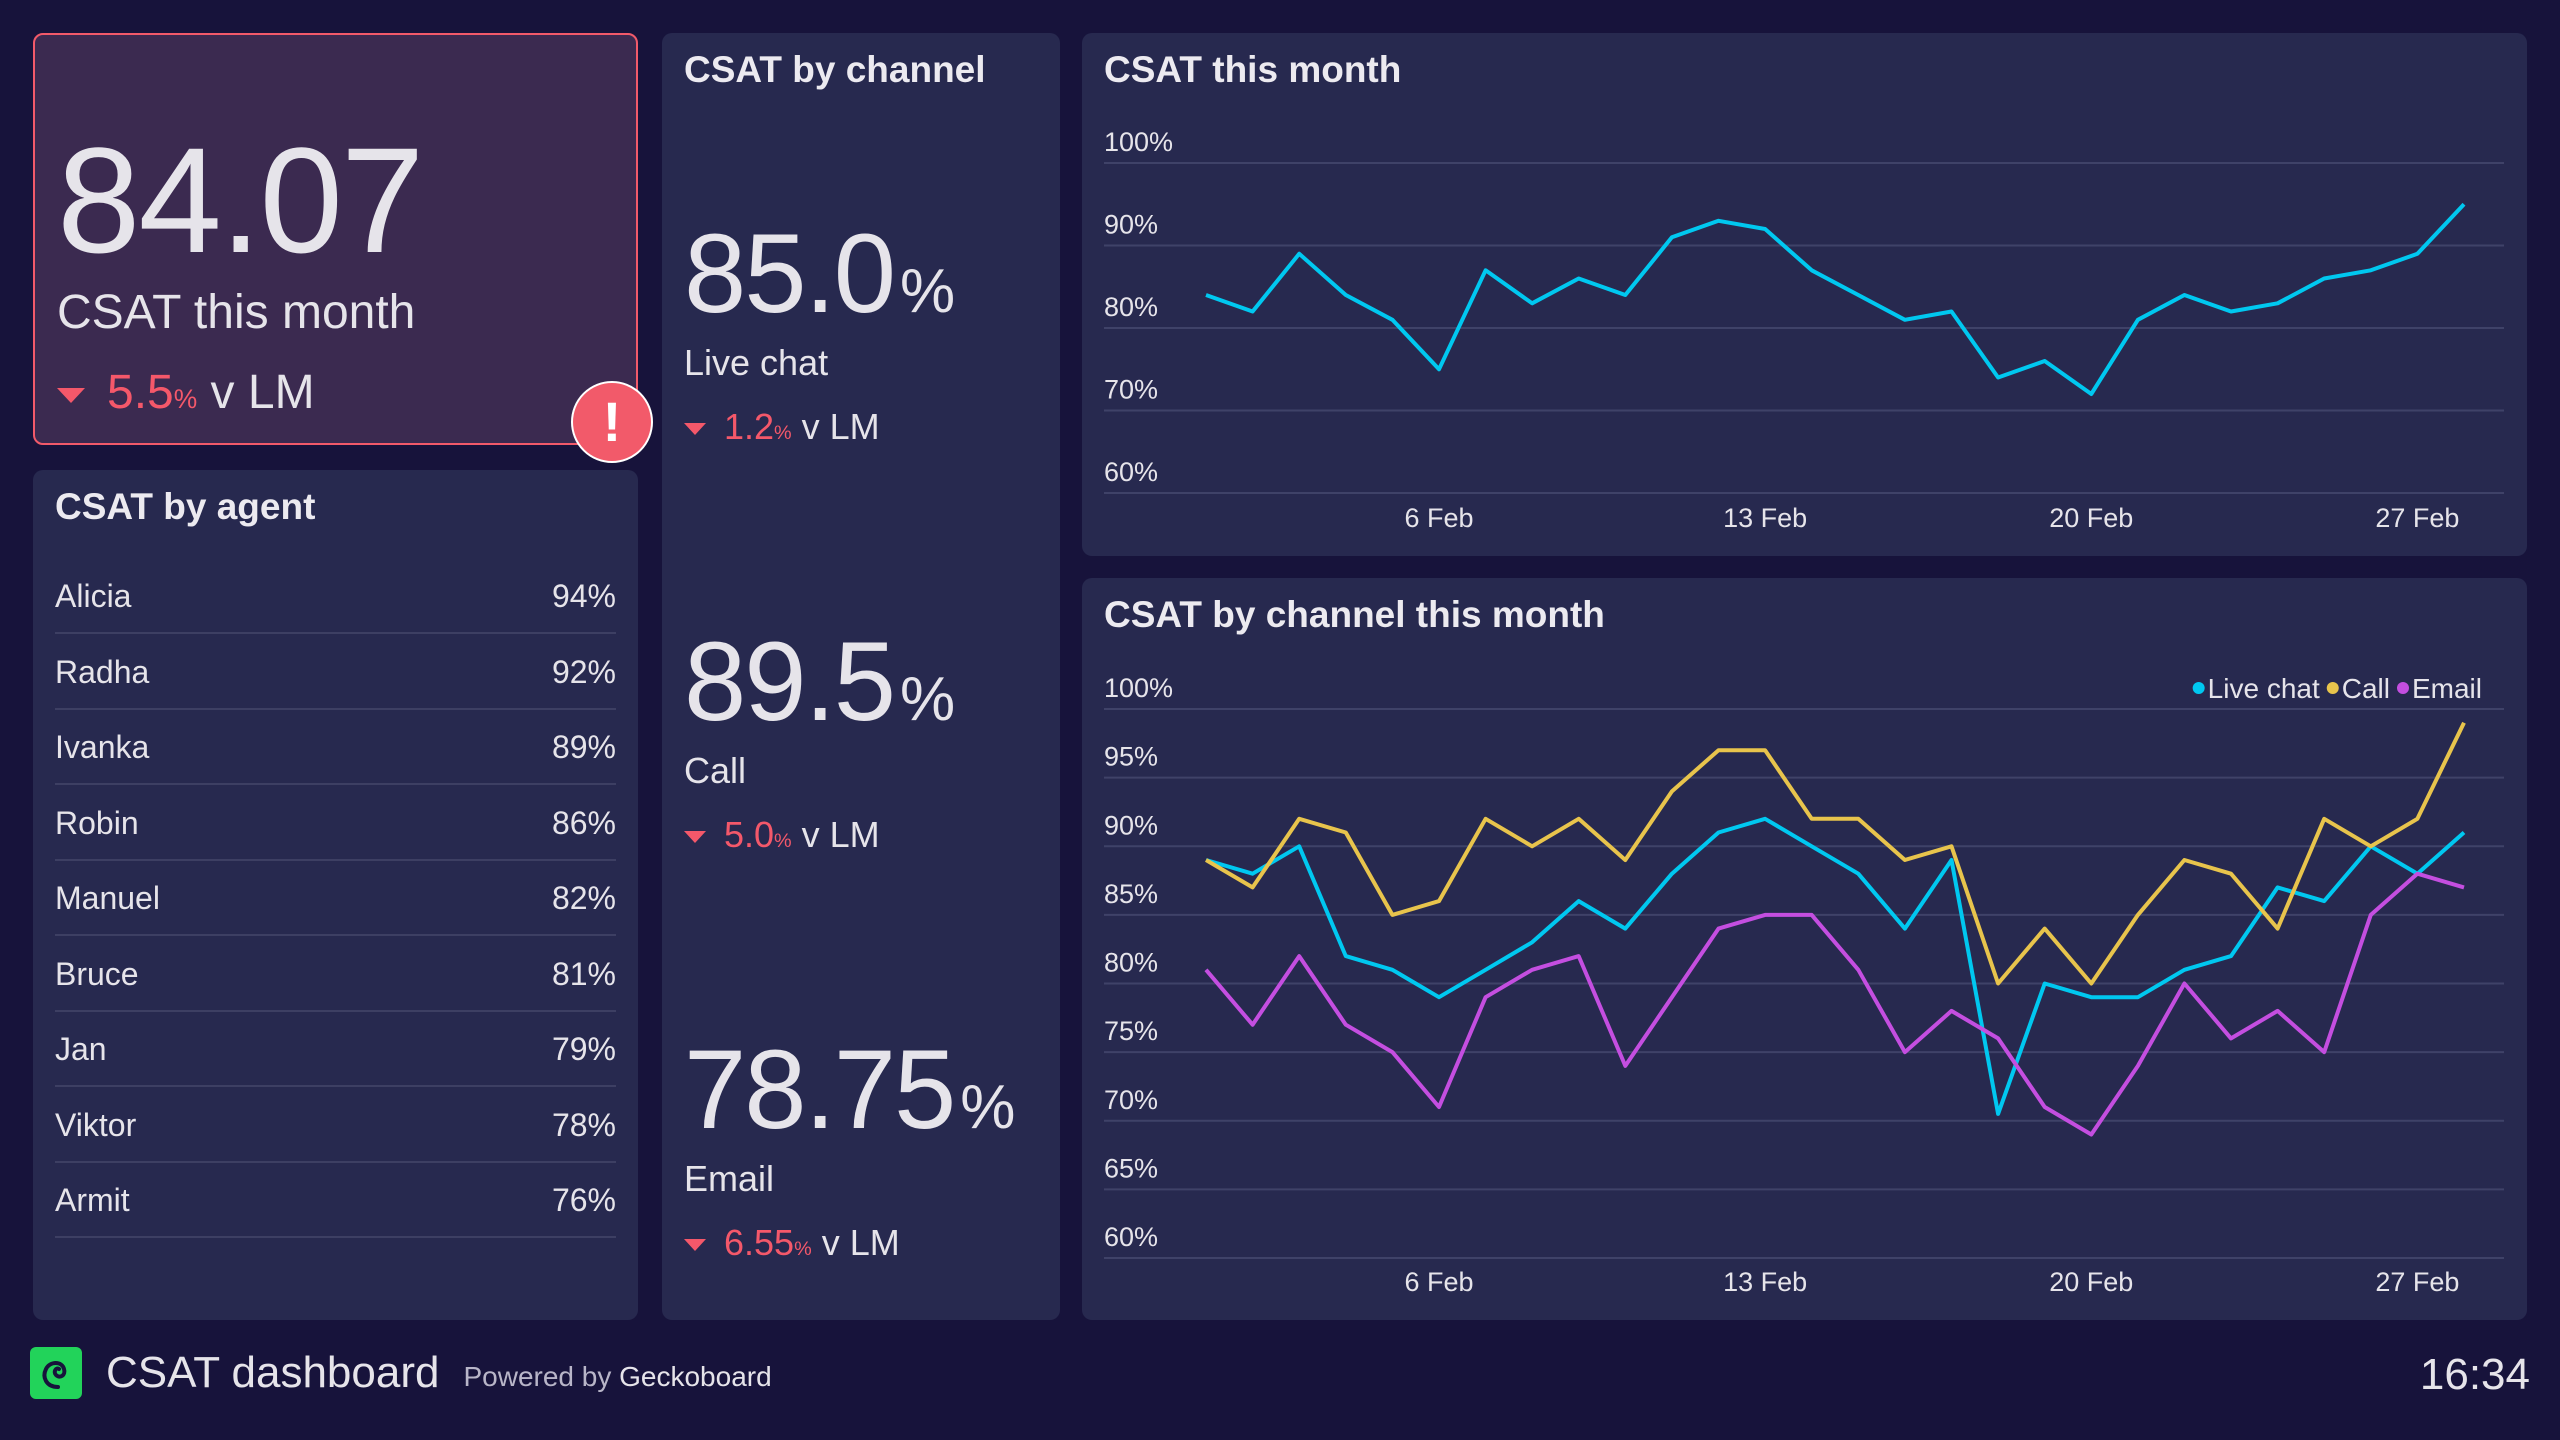 The height and width of the screenshot is (1440, 2560). I want to click on change-value: 6.55, so click(759, 1242).